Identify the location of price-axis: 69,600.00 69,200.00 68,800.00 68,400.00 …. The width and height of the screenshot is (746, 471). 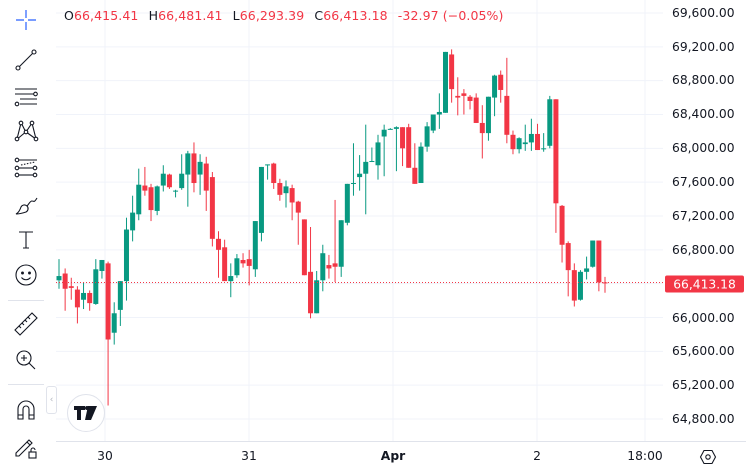
(704, 220).